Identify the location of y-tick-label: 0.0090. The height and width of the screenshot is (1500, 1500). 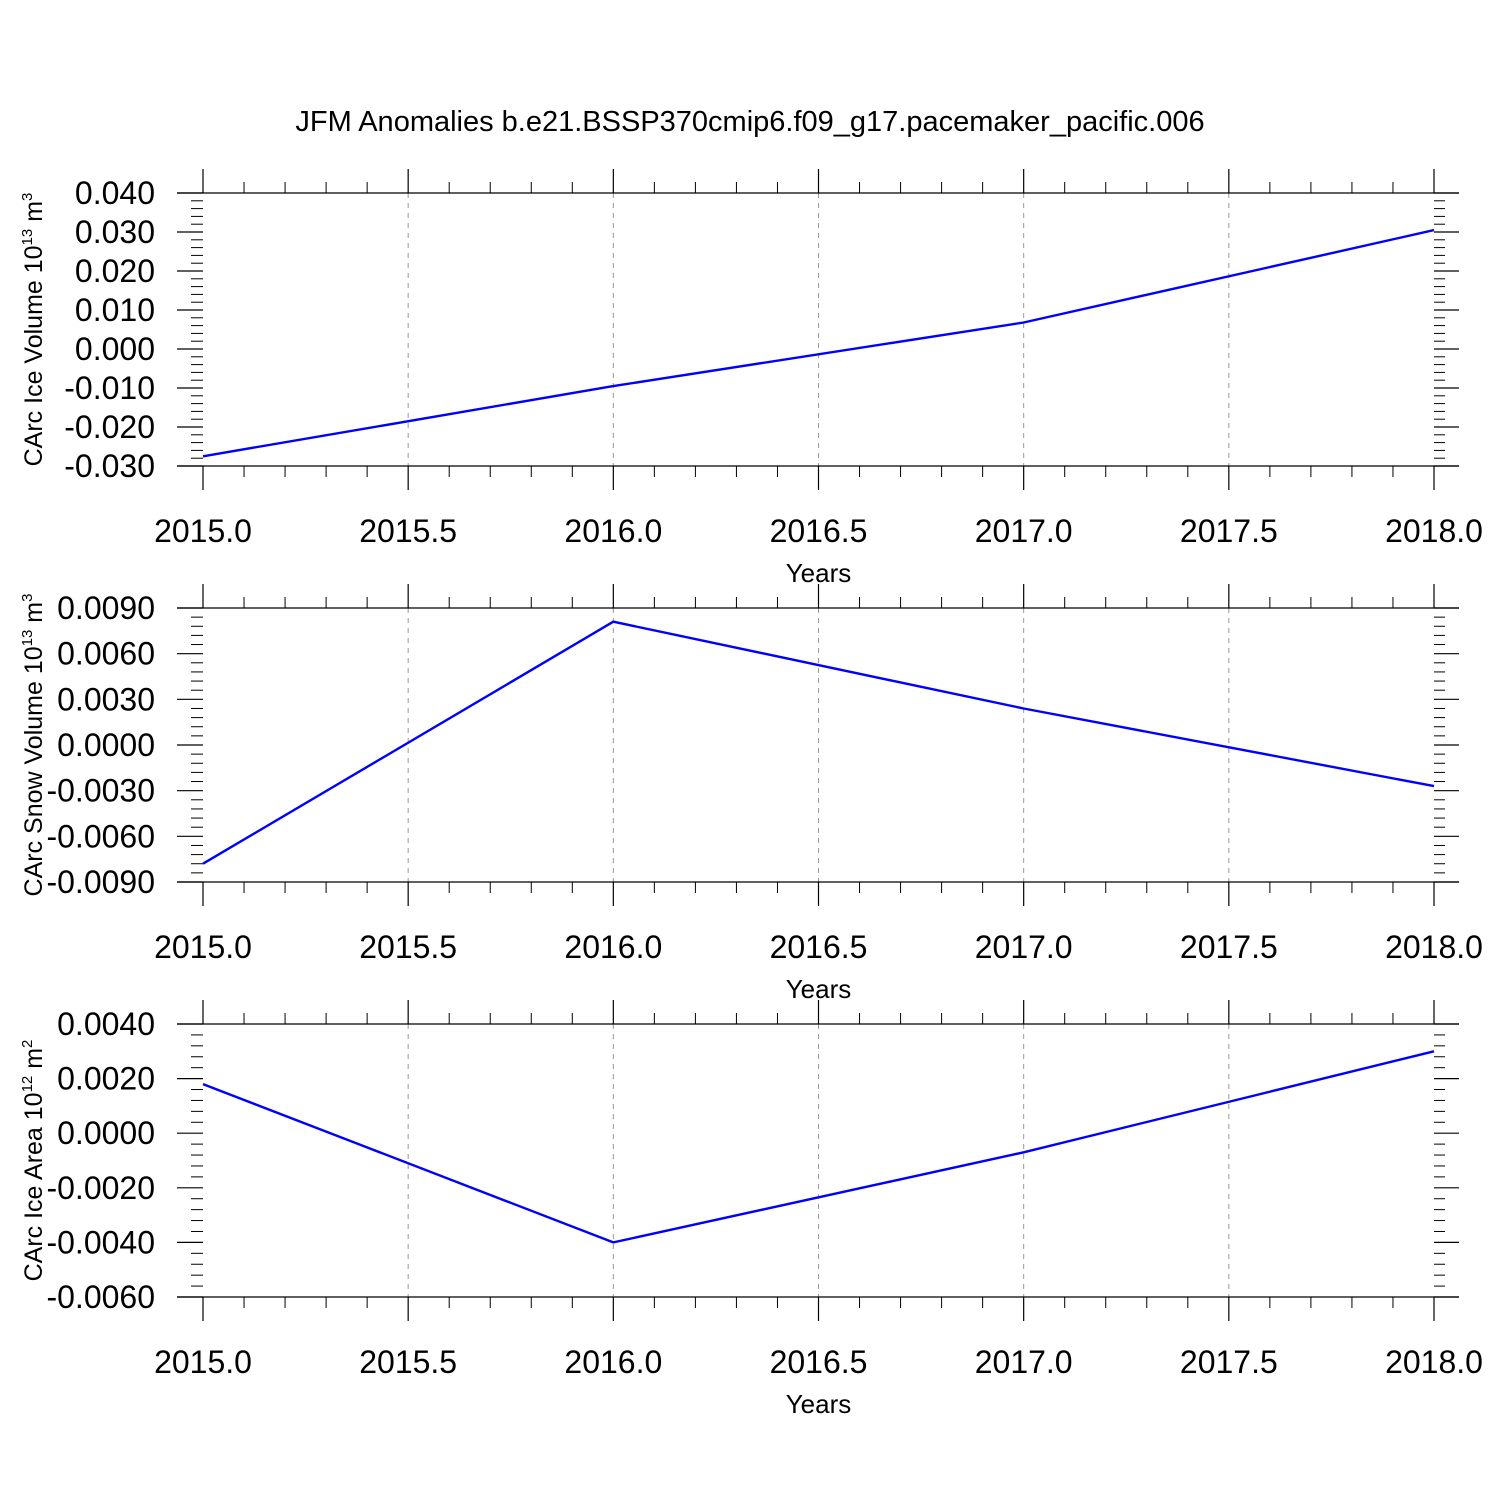
(106, 608).